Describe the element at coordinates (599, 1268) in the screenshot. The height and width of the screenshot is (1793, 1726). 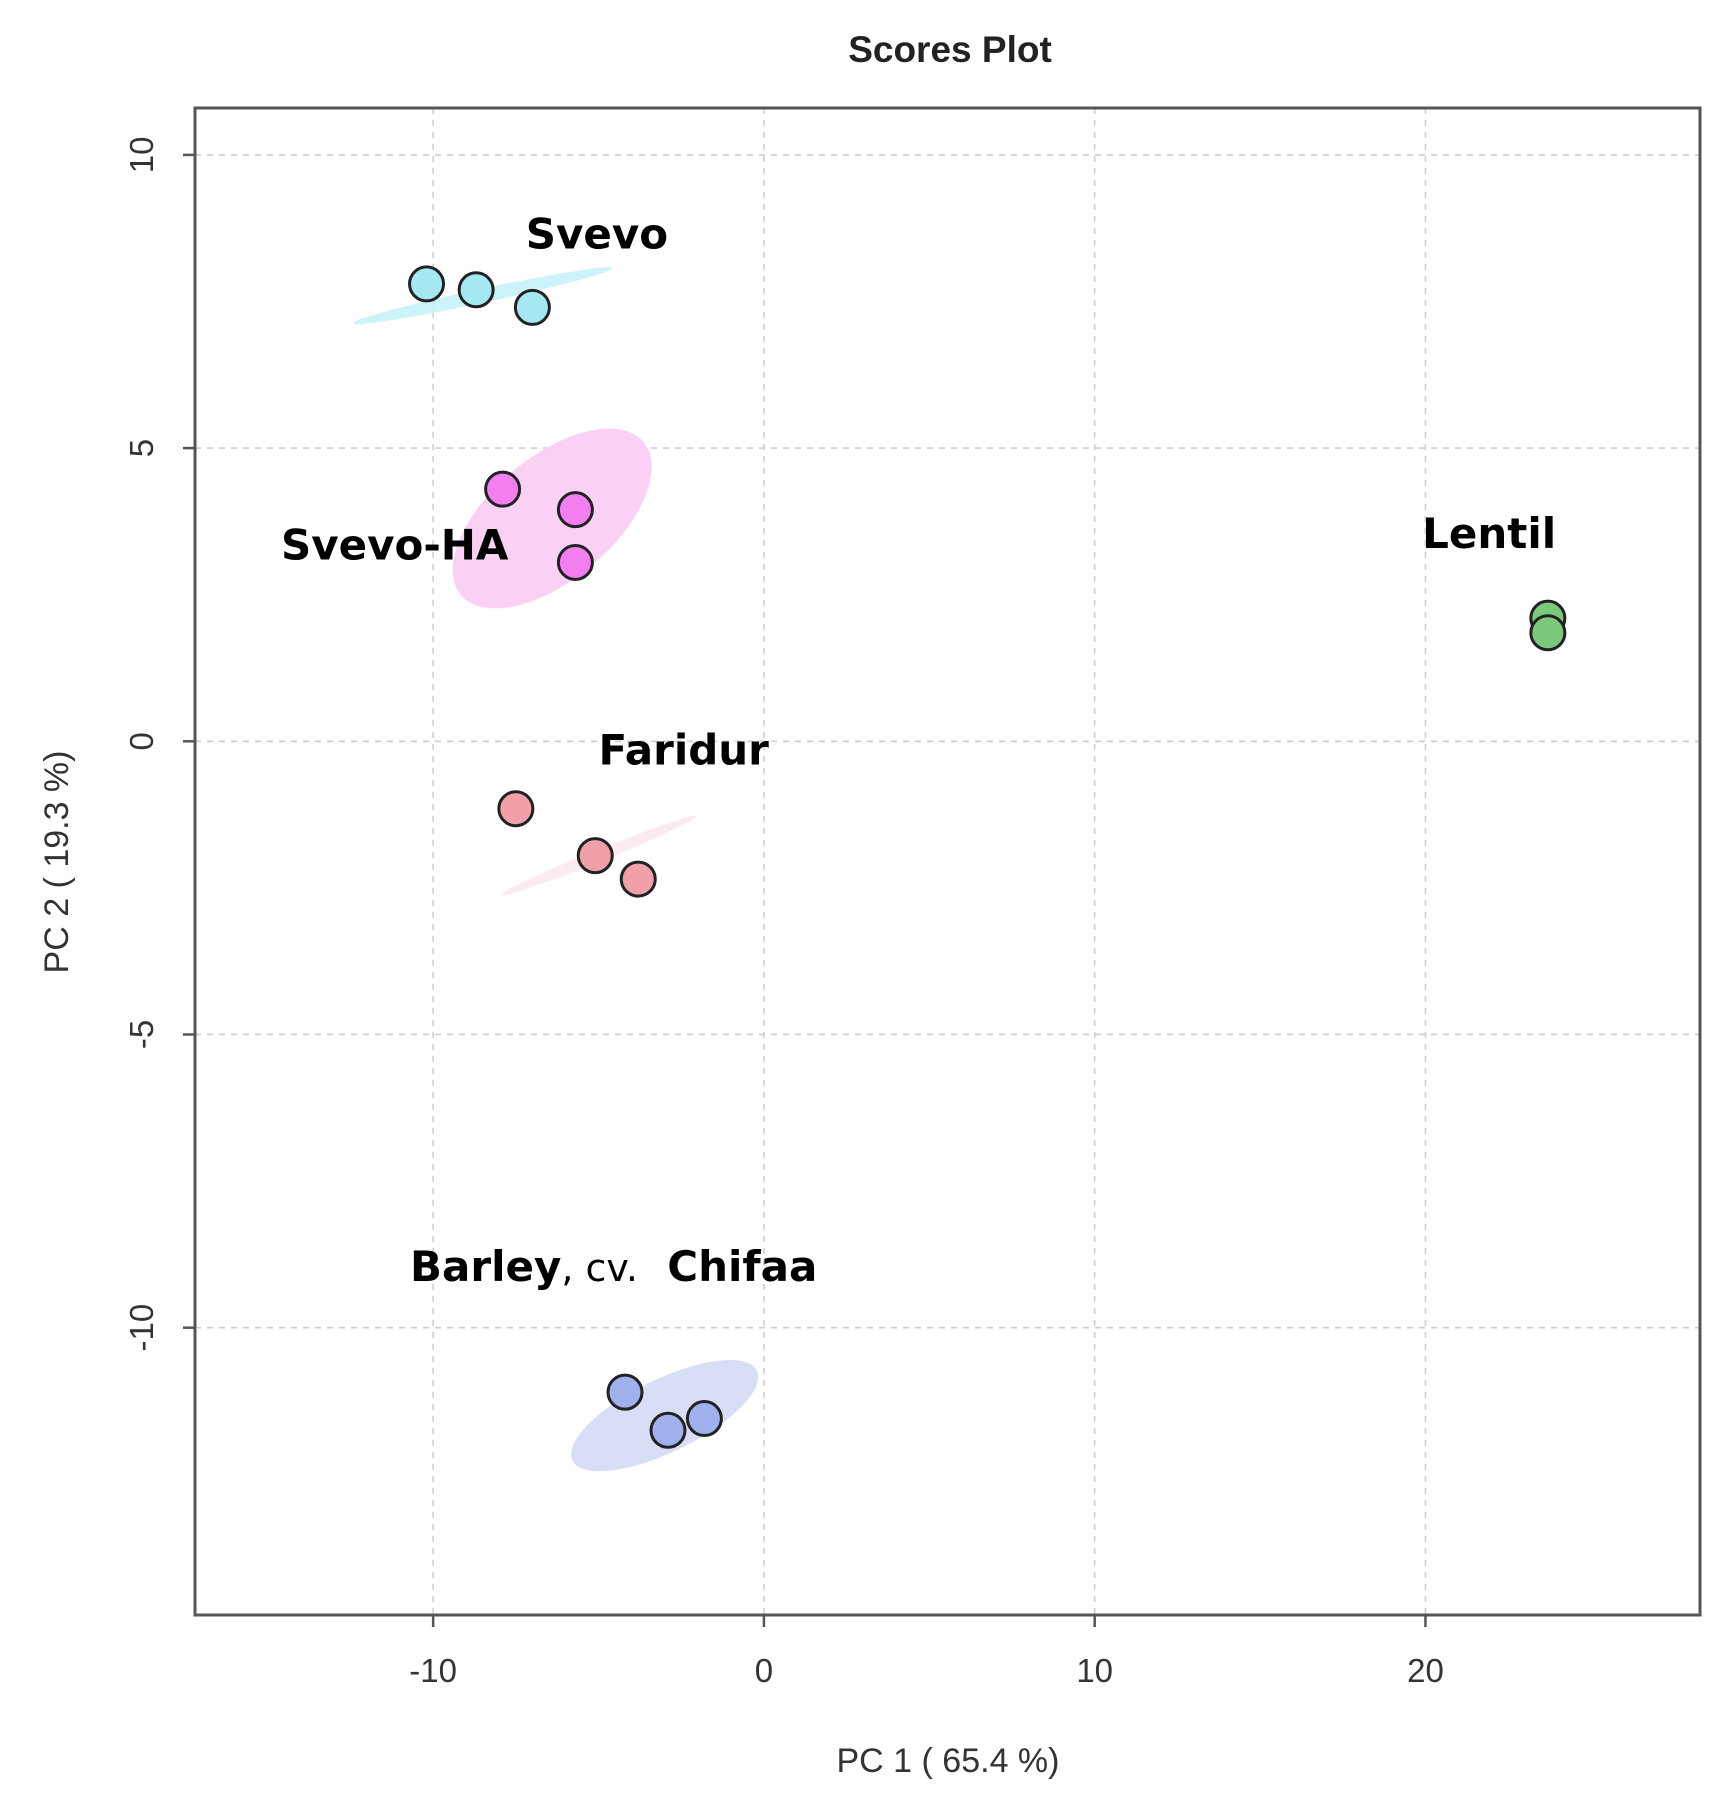
I see `group-label-extra: , cv.` at that location.